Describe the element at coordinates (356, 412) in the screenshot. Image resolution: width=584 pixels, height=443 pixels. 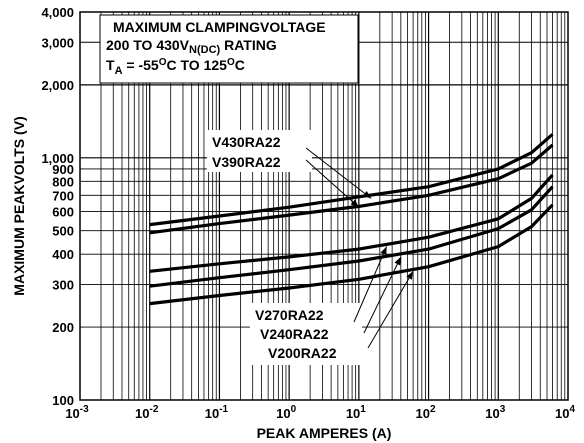
I see `x-tick-label: 10¹` at that location.